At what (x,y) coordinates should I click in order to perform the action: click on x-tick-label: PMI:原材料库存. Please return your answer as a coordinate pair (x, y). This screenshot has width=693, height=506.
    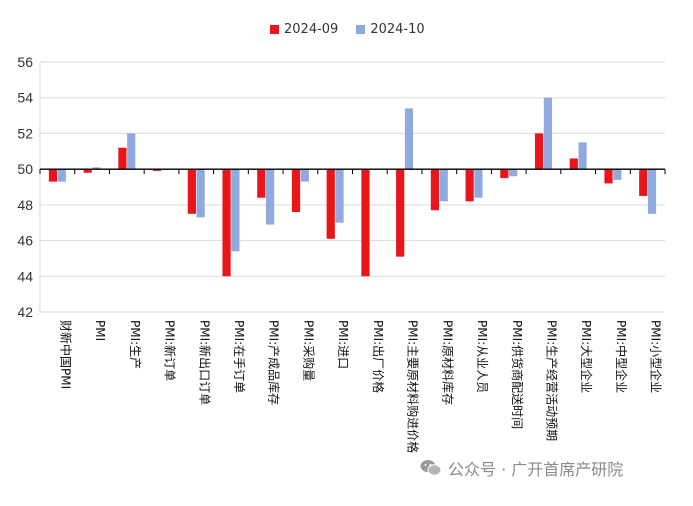
    Looking at the image, I should click on (447, 362).